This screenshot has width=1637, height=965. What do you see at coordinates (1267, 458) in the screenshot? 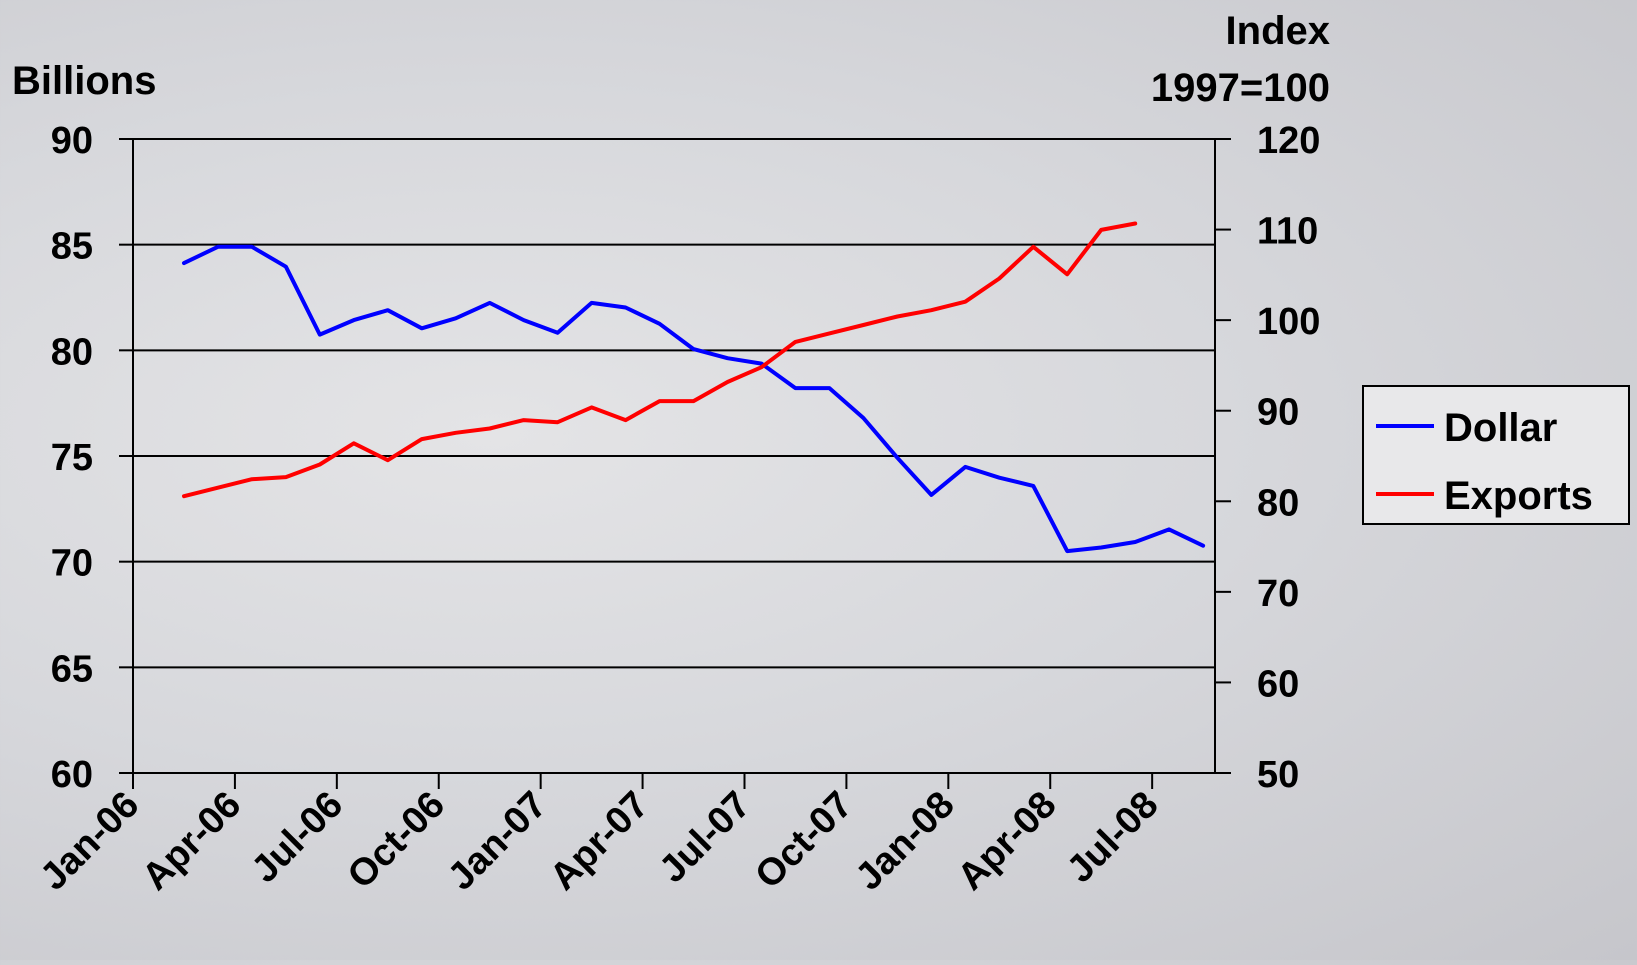
I see `right-axis-ticks: 50 60 70 80 90 100 110 120` at bounding box center [1267, 458].